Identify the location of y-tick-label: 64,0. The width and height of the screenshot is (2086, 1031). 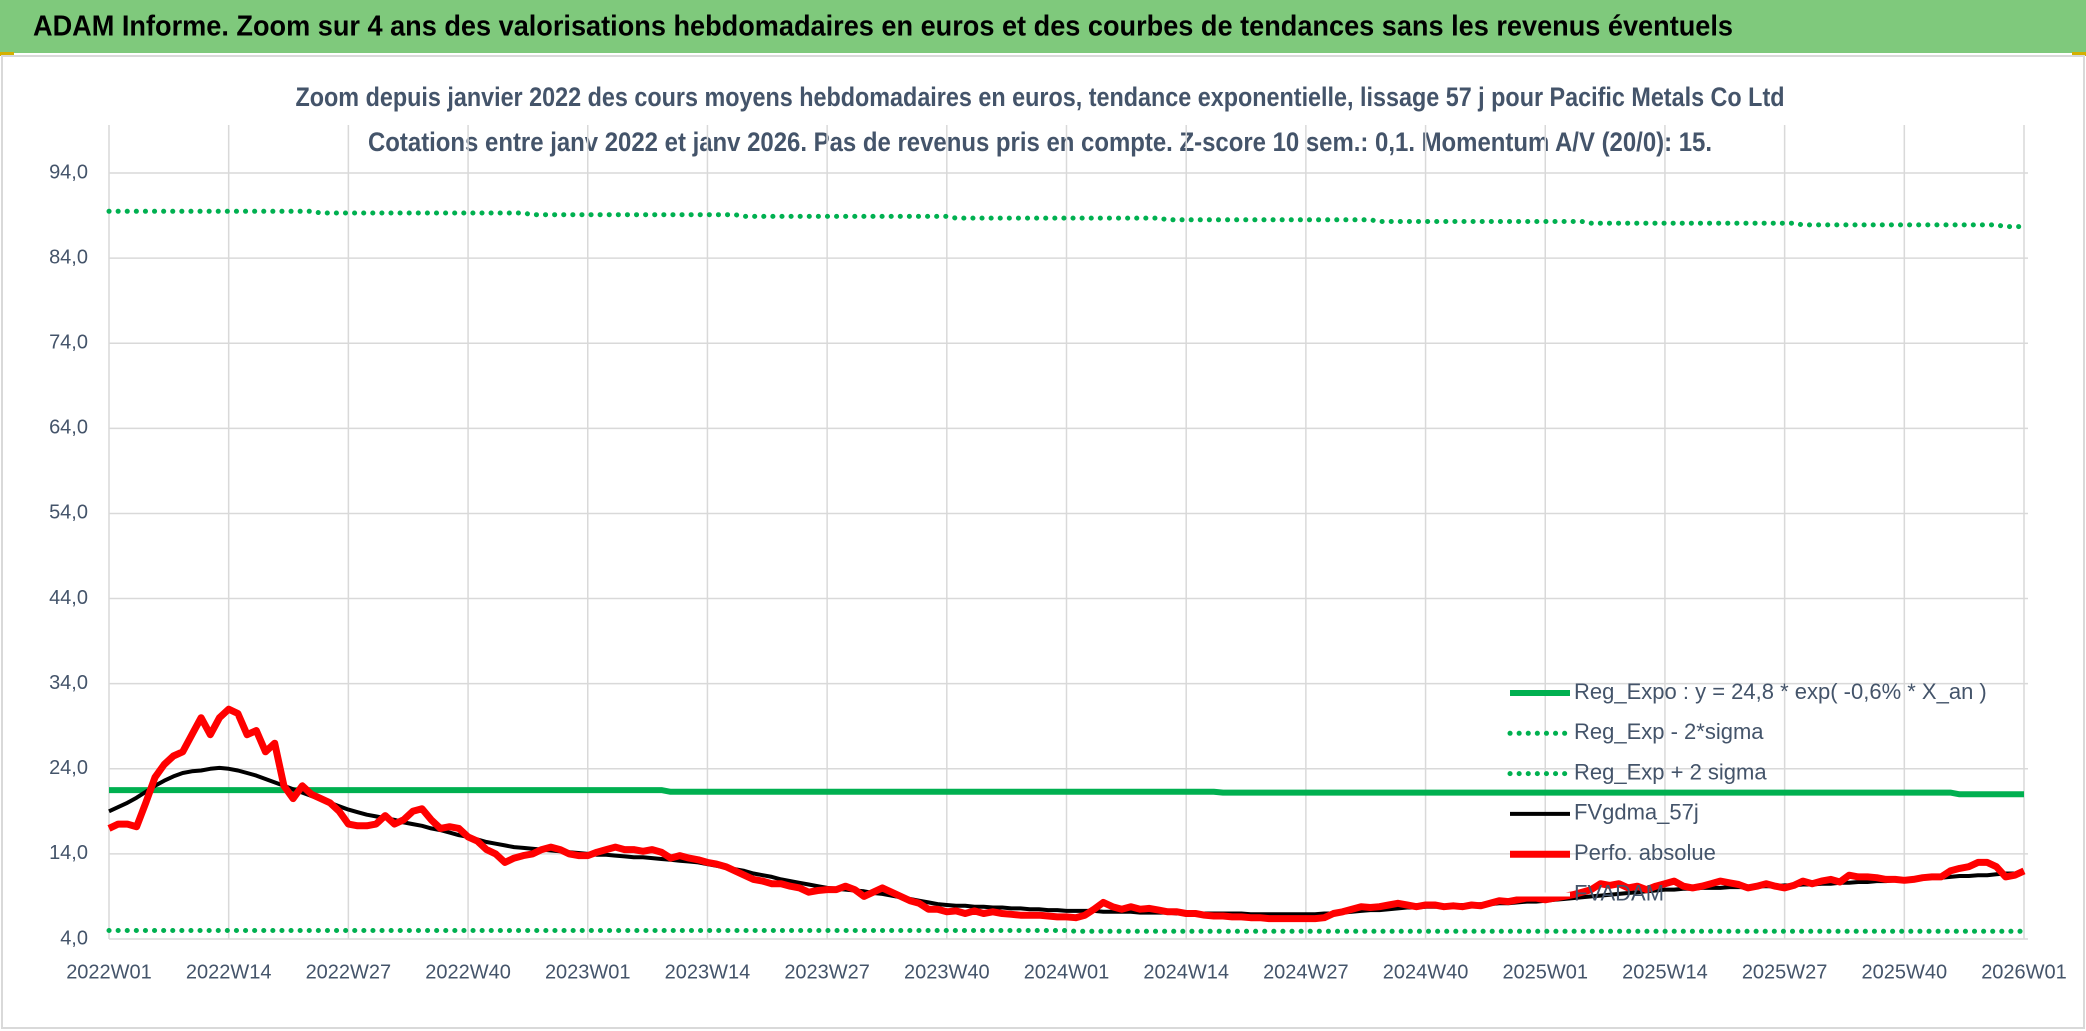
(68, 428).